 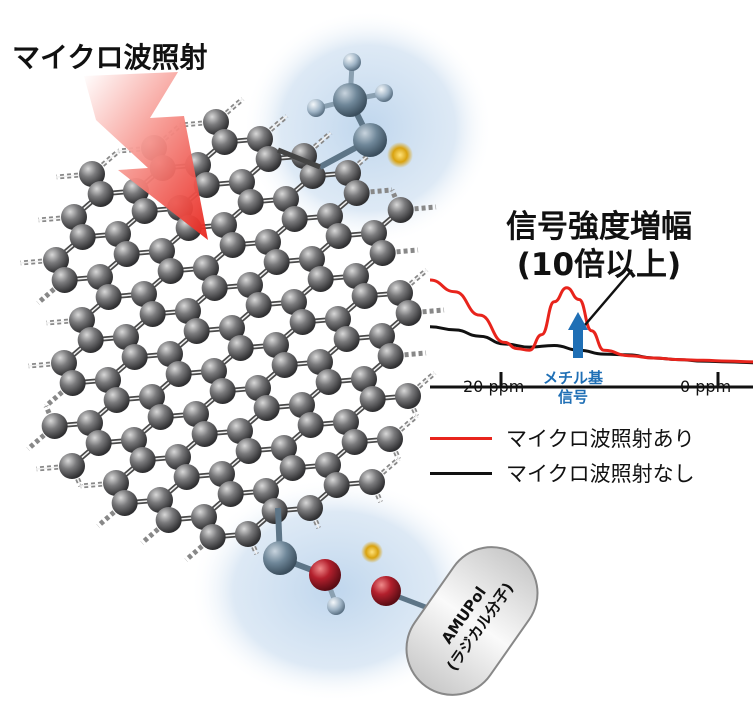 I want to click on legend-label-off: マイクロ波照射なし, so click(x=600, y=474).